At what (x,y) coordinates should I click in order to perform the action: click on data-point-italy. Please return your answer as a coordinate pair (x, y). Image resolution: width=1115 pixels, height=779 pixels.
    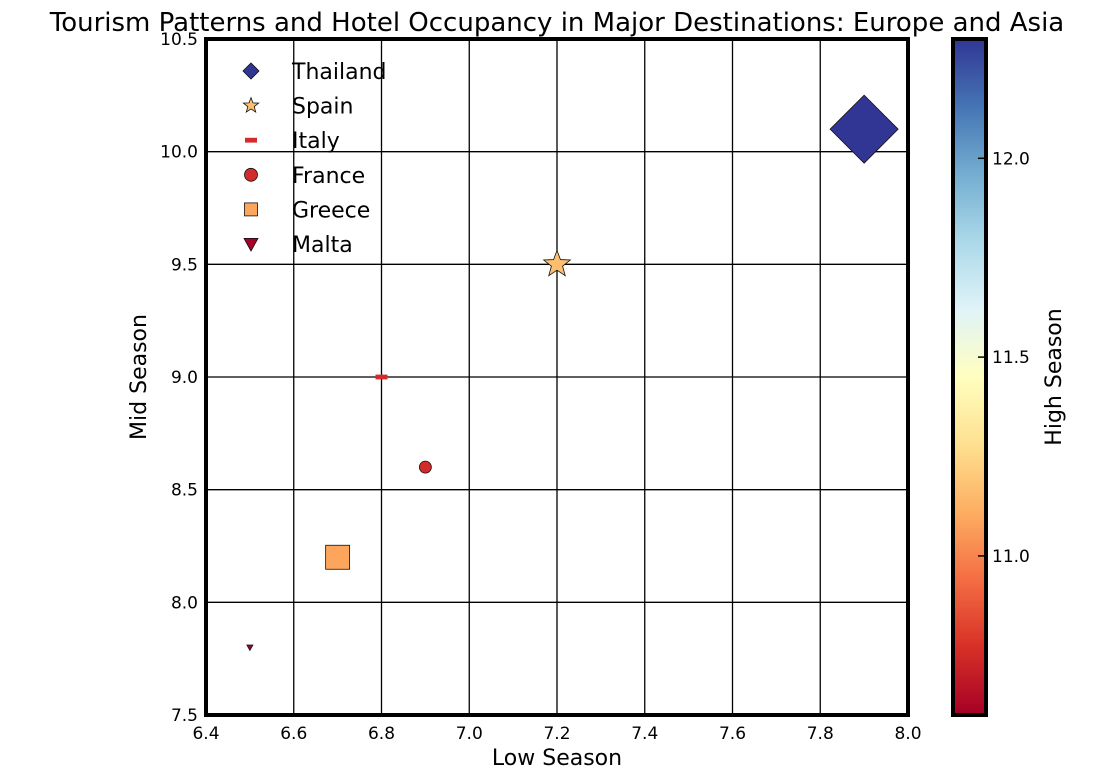
    Looking at the image, I should click on (381, 377).